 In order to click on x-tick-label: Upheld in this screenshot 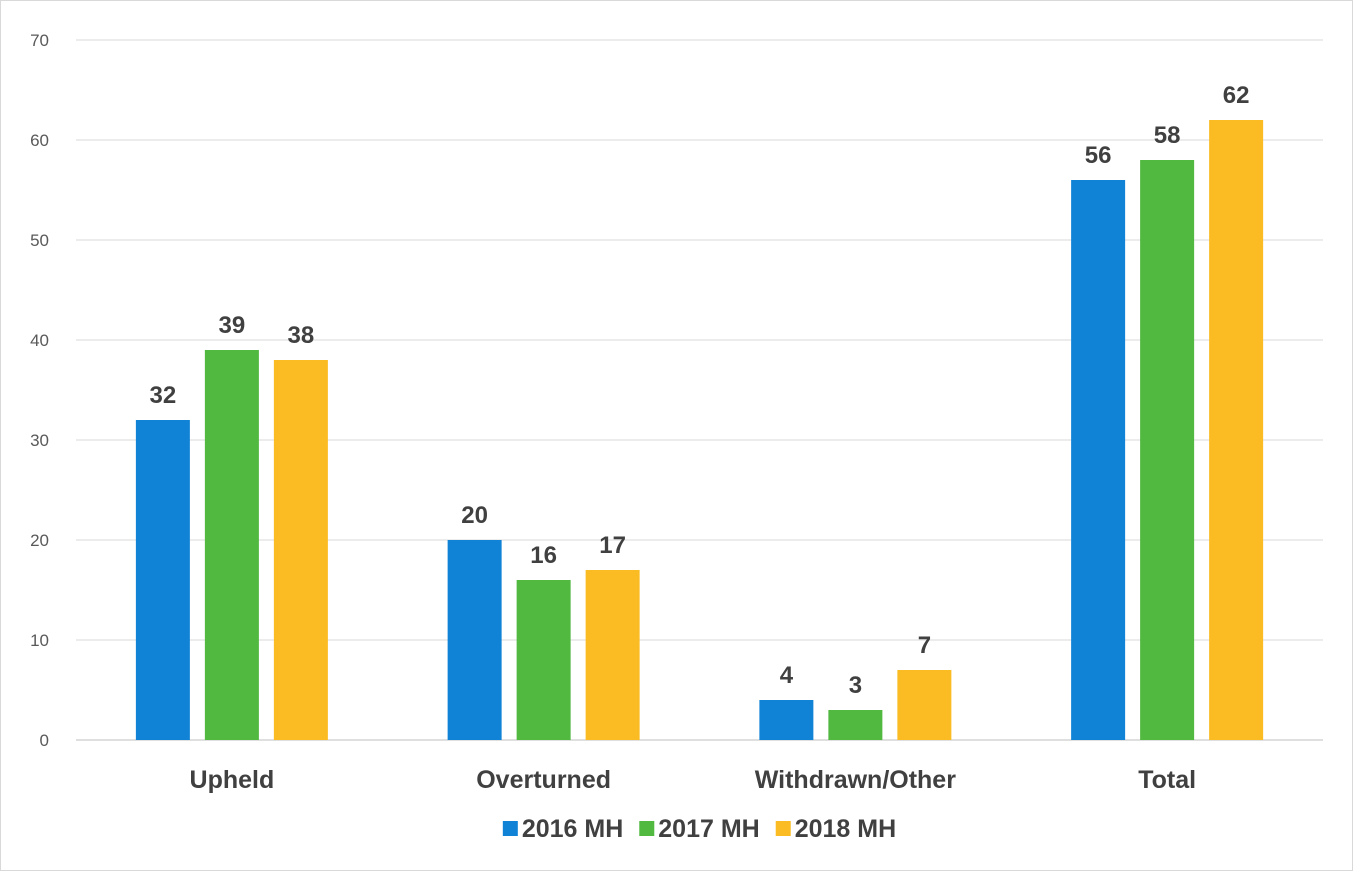, I will do `click(232, 780)`.